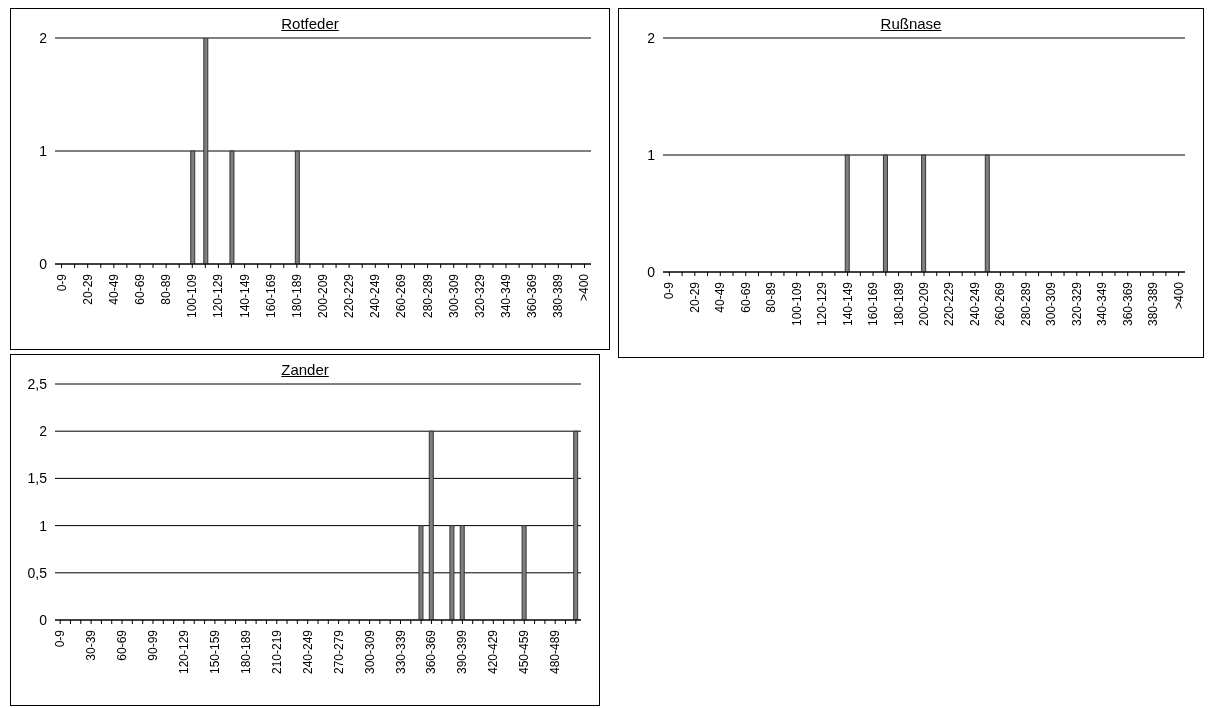  I want to click on chart-title: Rußnase, so click(911, 23).